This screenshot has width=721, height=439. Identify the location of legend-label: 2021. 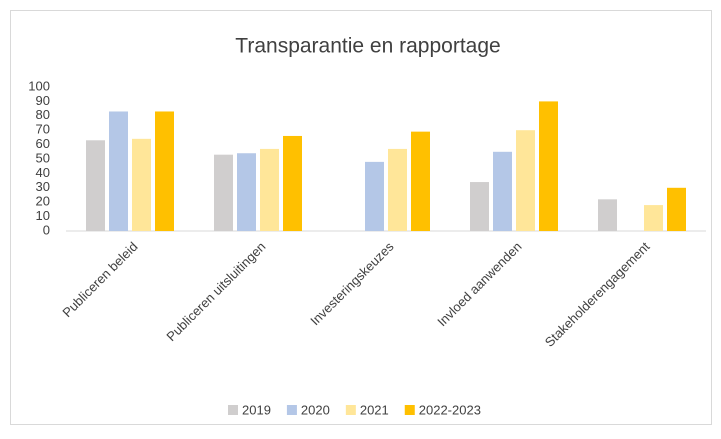
(374, 409).